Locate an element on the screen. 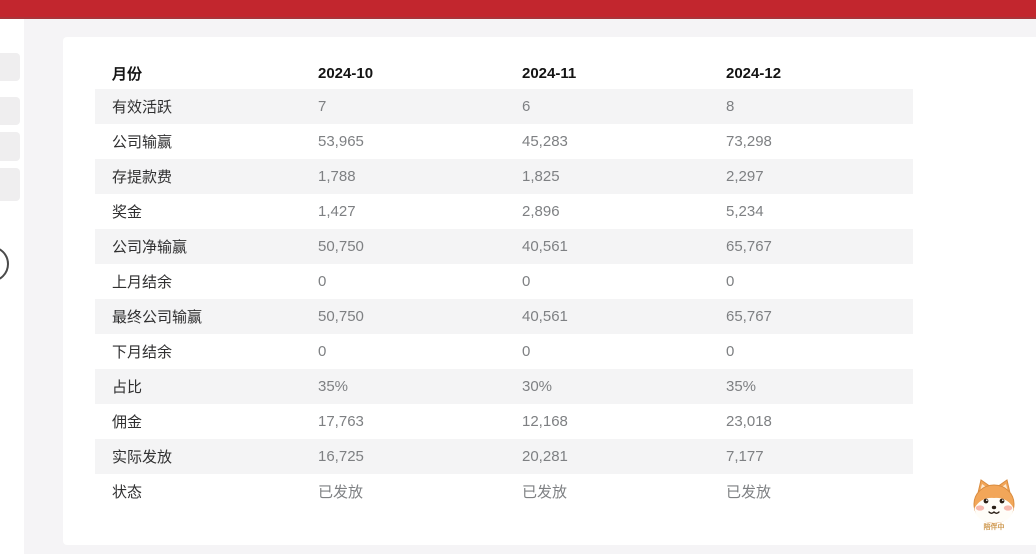 This screenshot has height=554, width=1036. row-label: 公司输赢 is located at coordinates (142, 142).